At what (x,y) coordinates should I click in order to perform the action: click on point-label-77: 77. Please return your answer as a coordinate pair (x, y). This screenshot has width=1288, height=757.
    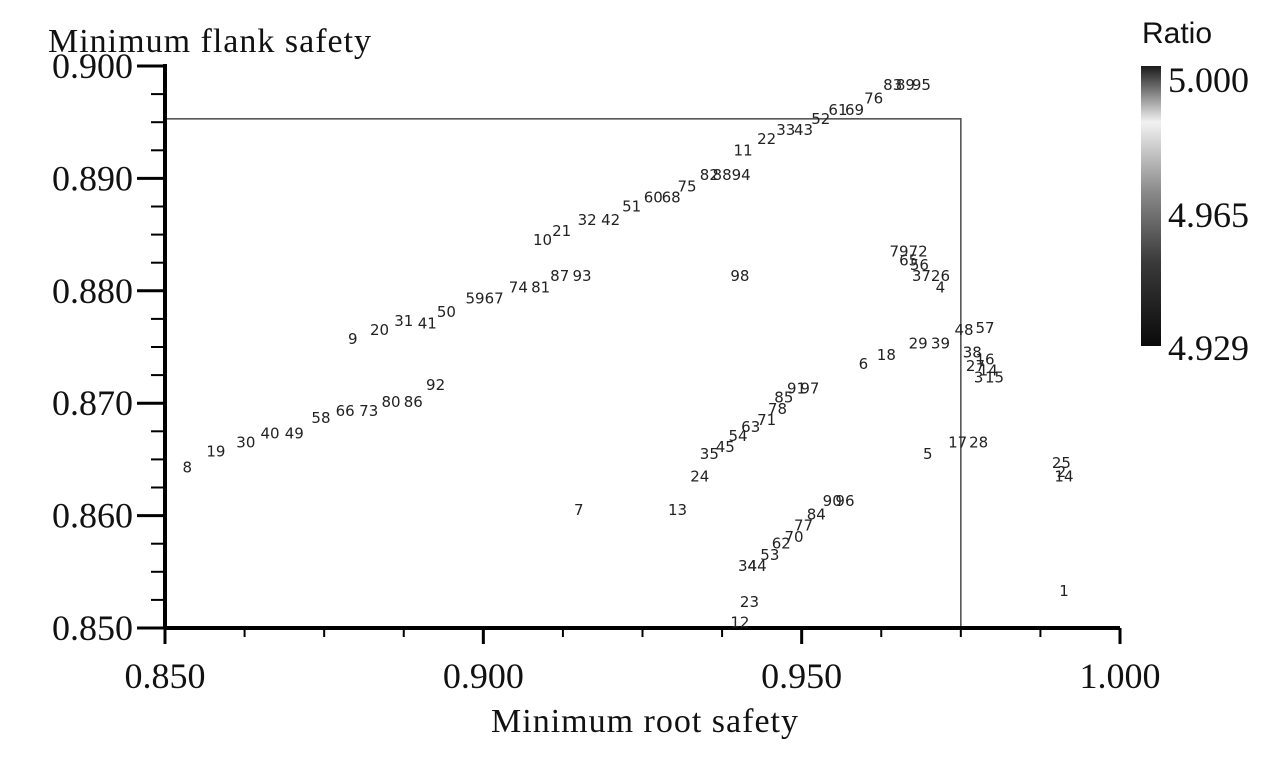
    Looking at the image, I should click on (803, 526).